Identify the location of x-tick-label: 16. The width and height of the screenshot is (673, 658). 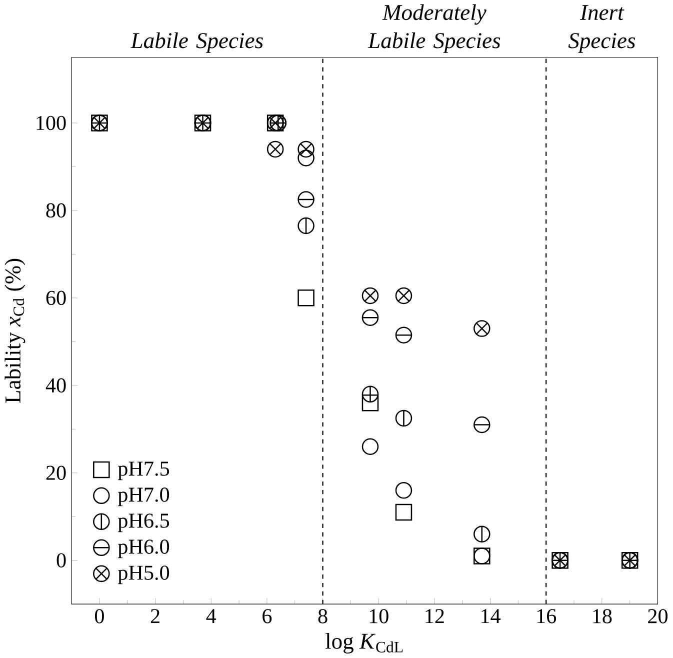
(546, 616).